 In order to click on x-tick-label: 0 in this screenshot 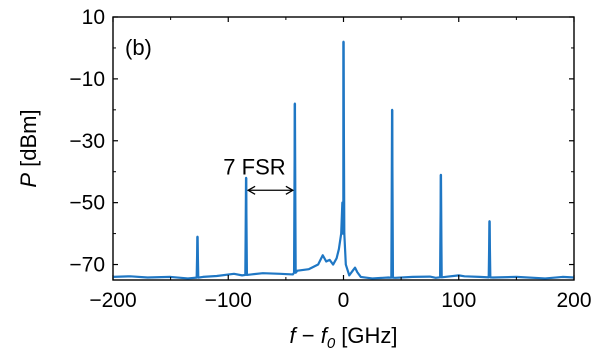, I will do `click(344, 300)`.